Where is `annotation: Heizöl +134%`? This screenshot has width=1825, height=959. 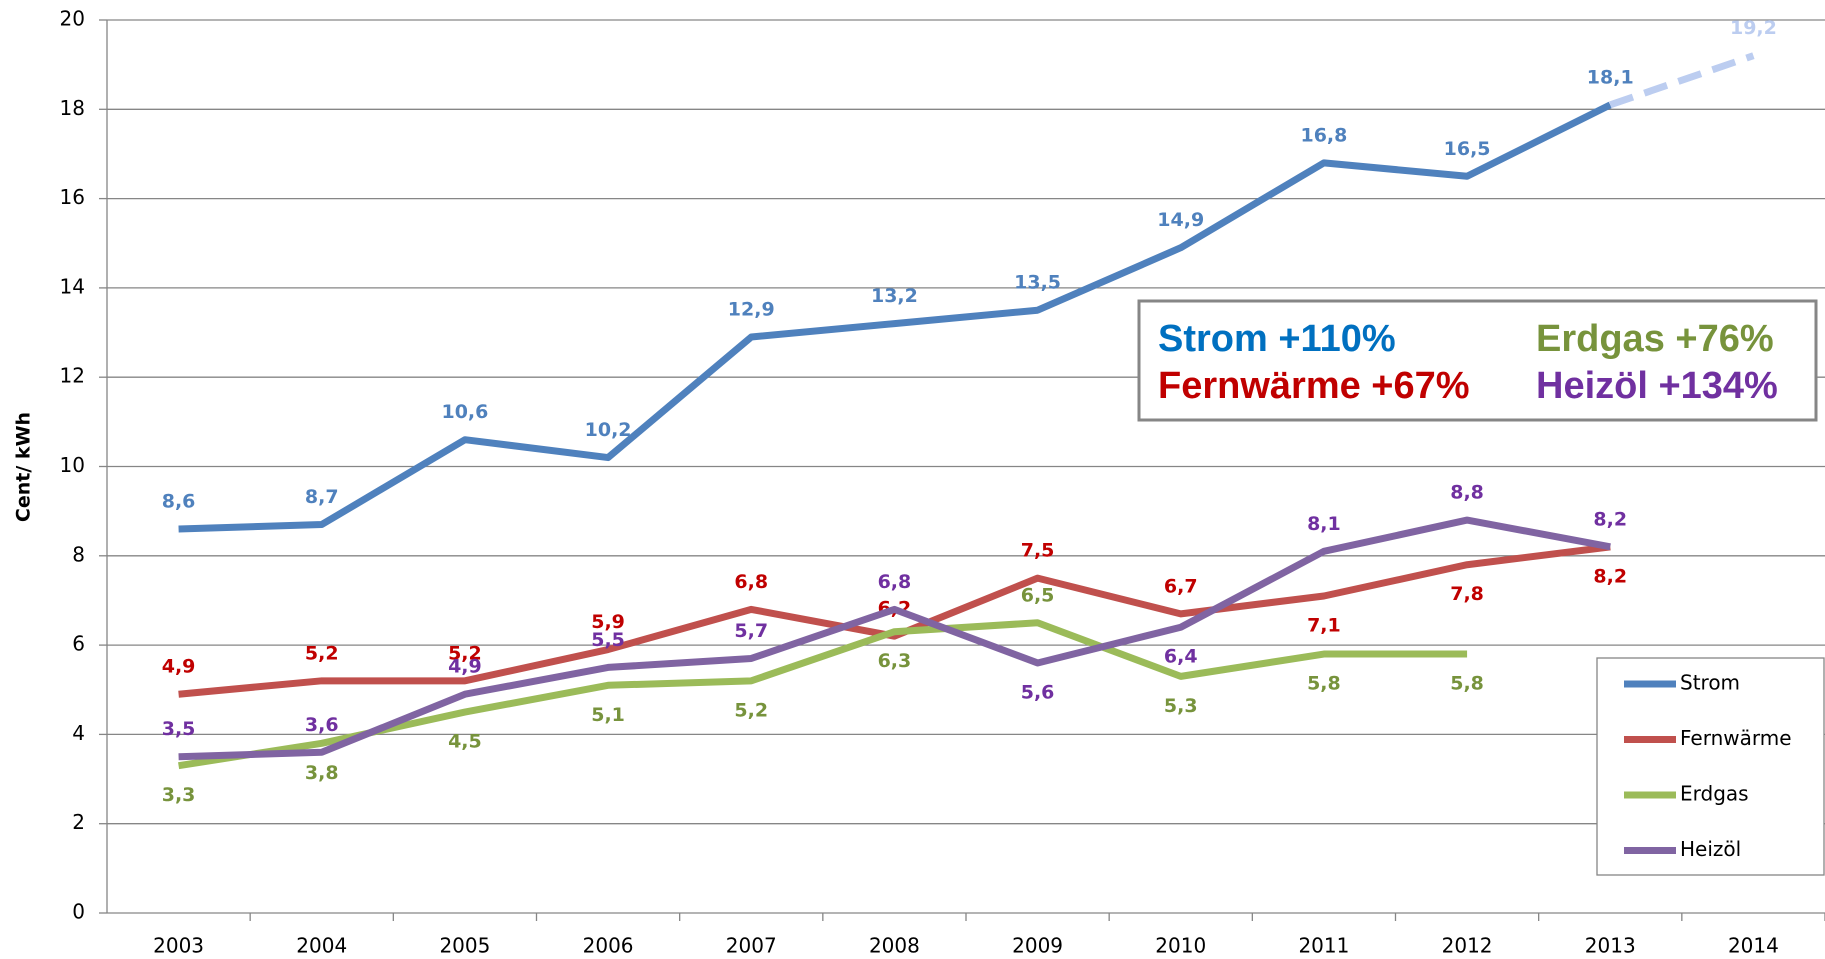 annotation: Heizöl +134% is located at coordinates (1657, 386).